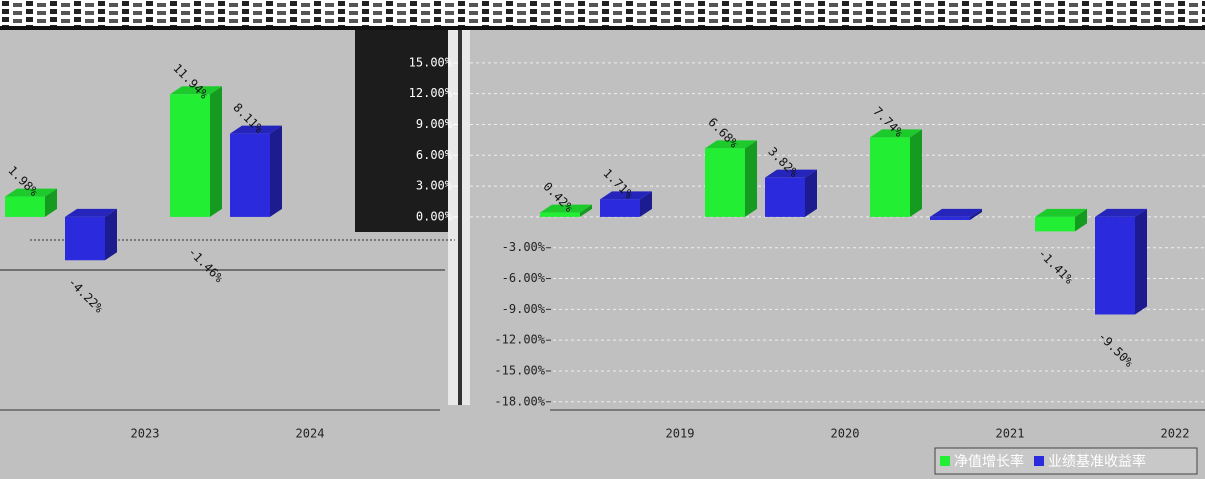  Describe the element at coordinates (145, 434) in the screenshot. I see `x-tick-label: 2023` at that location.